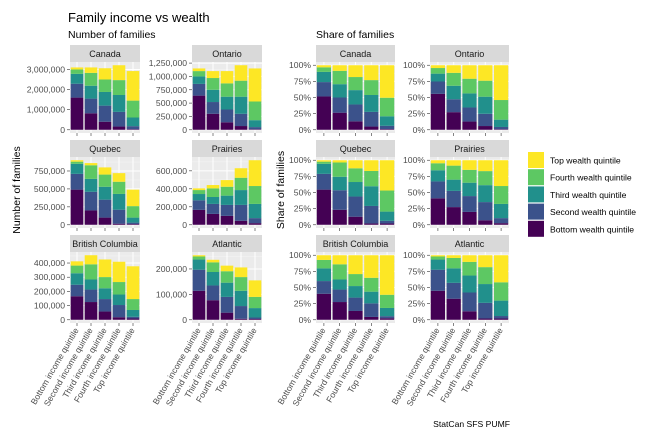 The width and height of the screenshot is (656, 437). Describe the element at coordinates (356, 149) in the screenshot. I see `facet-label: Quebec` at that location.